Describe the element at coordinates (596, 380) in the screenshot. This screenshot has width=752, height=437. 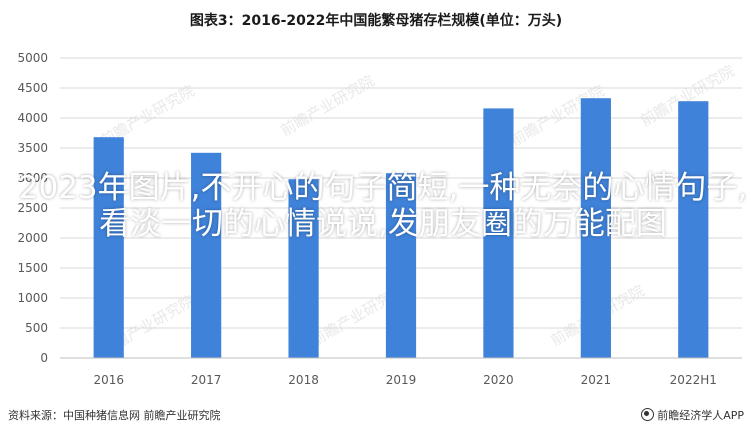
I see `x-tick-label: 2021` at that location.